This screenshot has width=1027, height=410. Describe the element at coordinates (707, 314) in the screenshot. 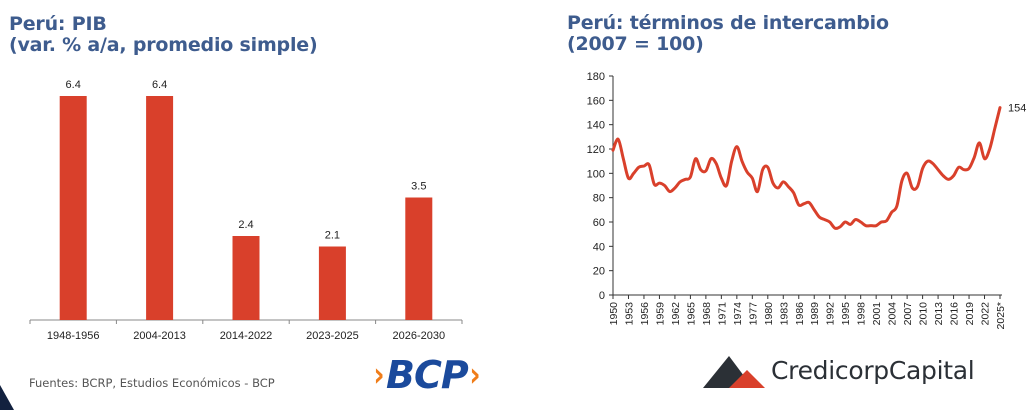

I see `x-tick-label: 1968` at that location.